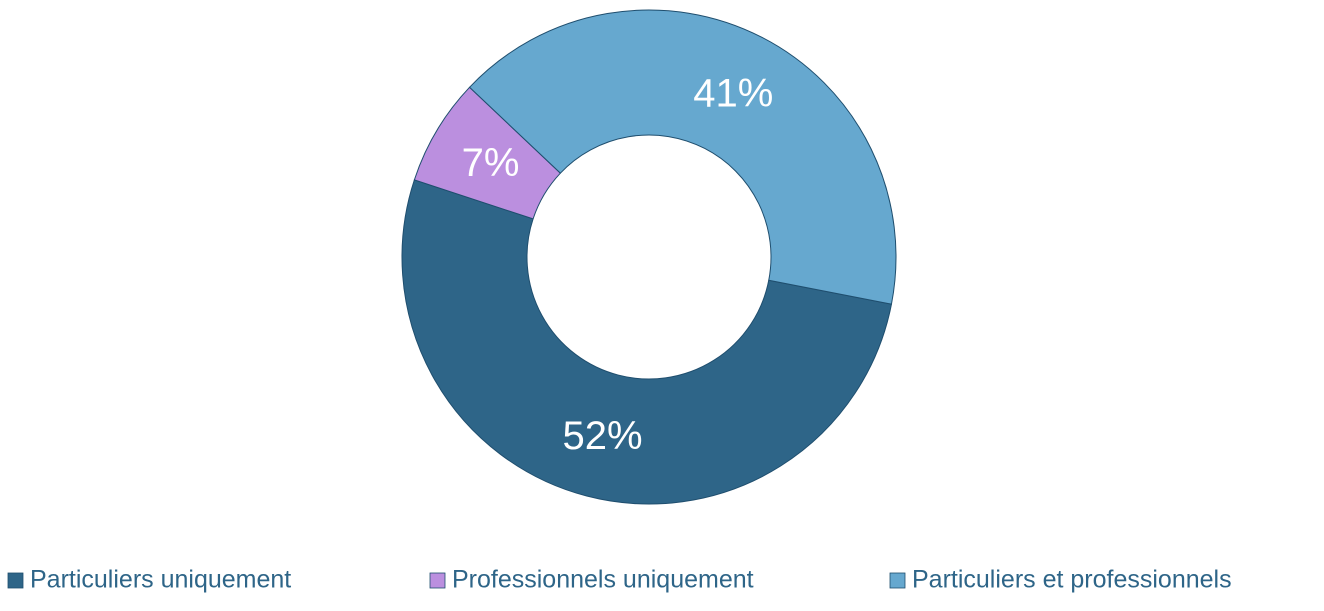 This screenshot has height=611, width=1324. What do you see at coordinates (491, 163) in the screenshot?
I see `slice-label: 7%` at bounding box center [491, 163].